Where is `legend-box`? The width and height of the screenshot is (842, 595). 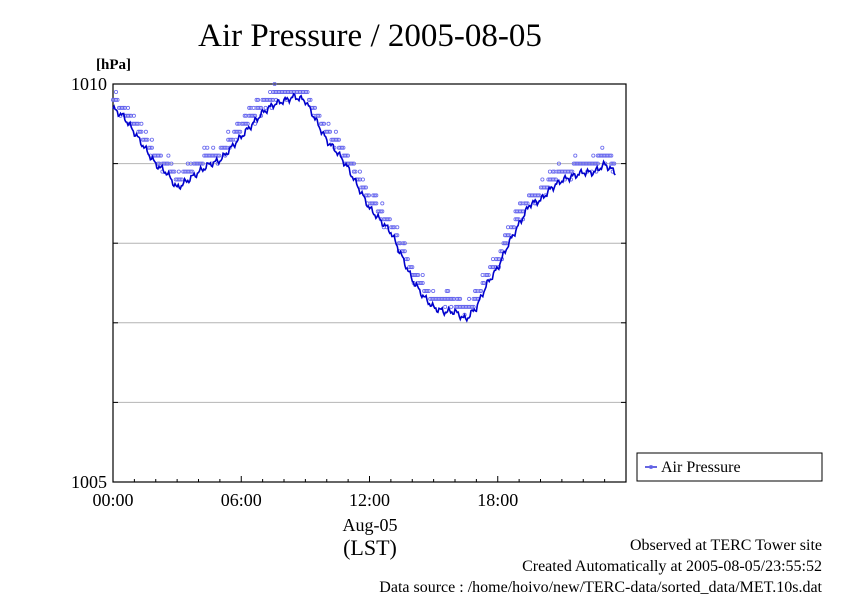 legend-box is located at coordinates (729, 467).